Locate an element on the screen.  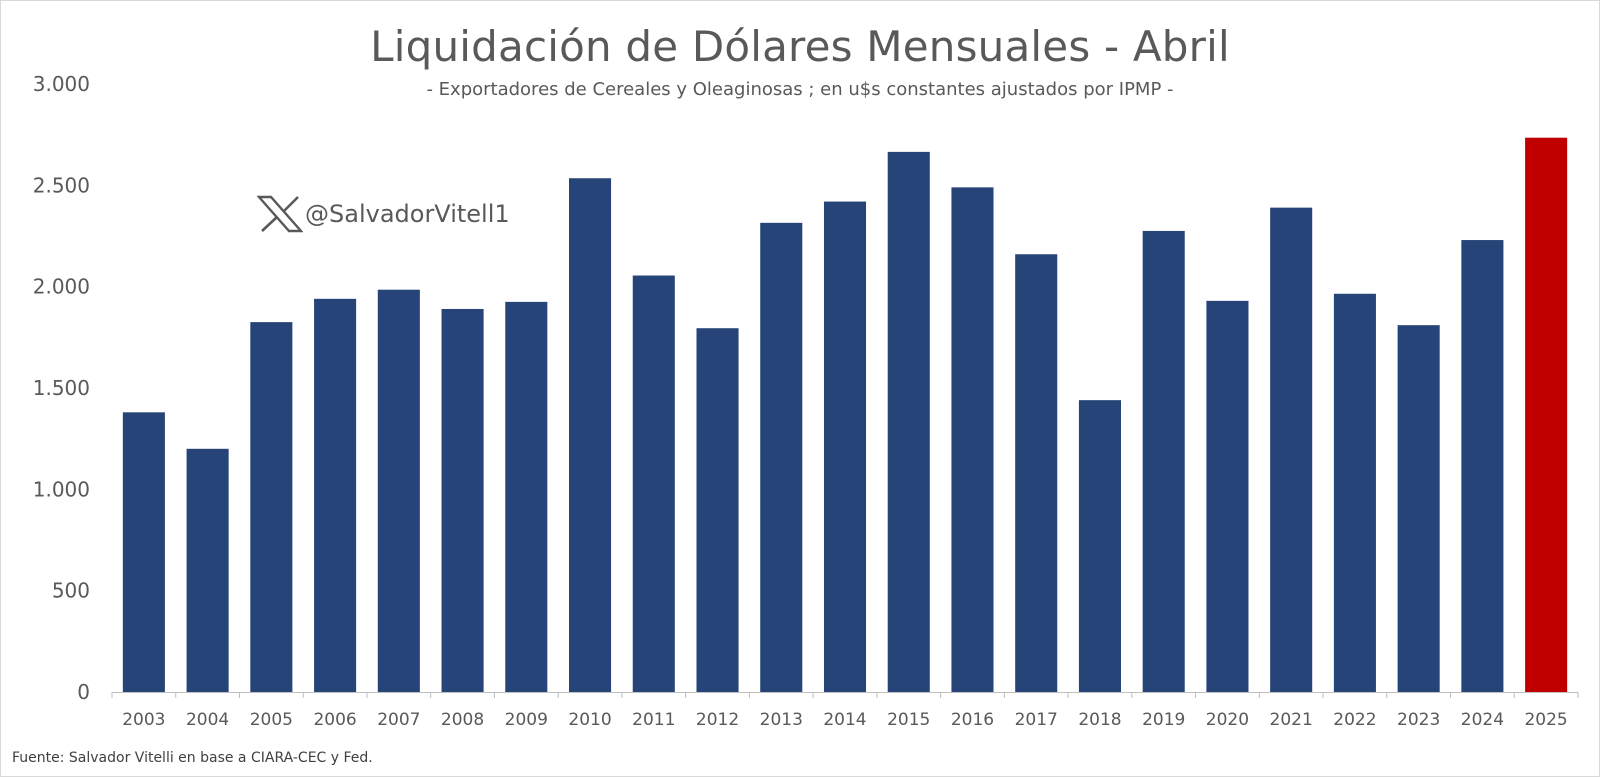
bar-2004 is located at coordinates (207, 570).